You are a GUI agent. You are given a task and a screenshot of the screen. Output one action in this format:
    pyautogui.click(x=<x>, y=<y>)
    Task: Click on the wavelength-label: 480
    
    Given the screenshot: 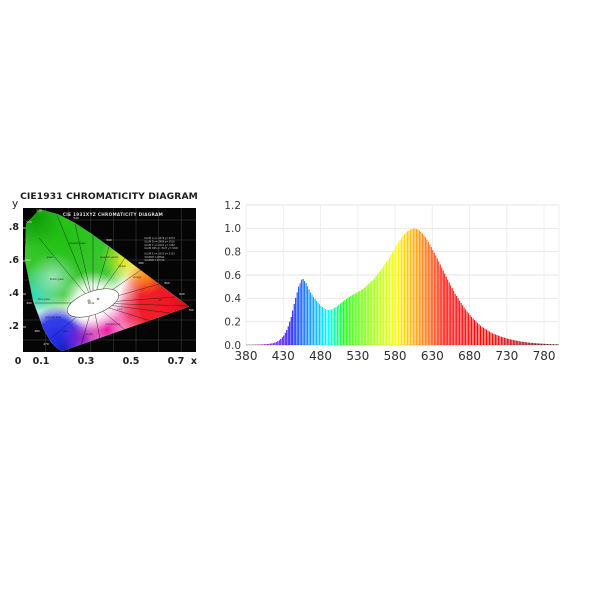 What is the action you would take?
    pyautogui.click(x=37, y=331)
    